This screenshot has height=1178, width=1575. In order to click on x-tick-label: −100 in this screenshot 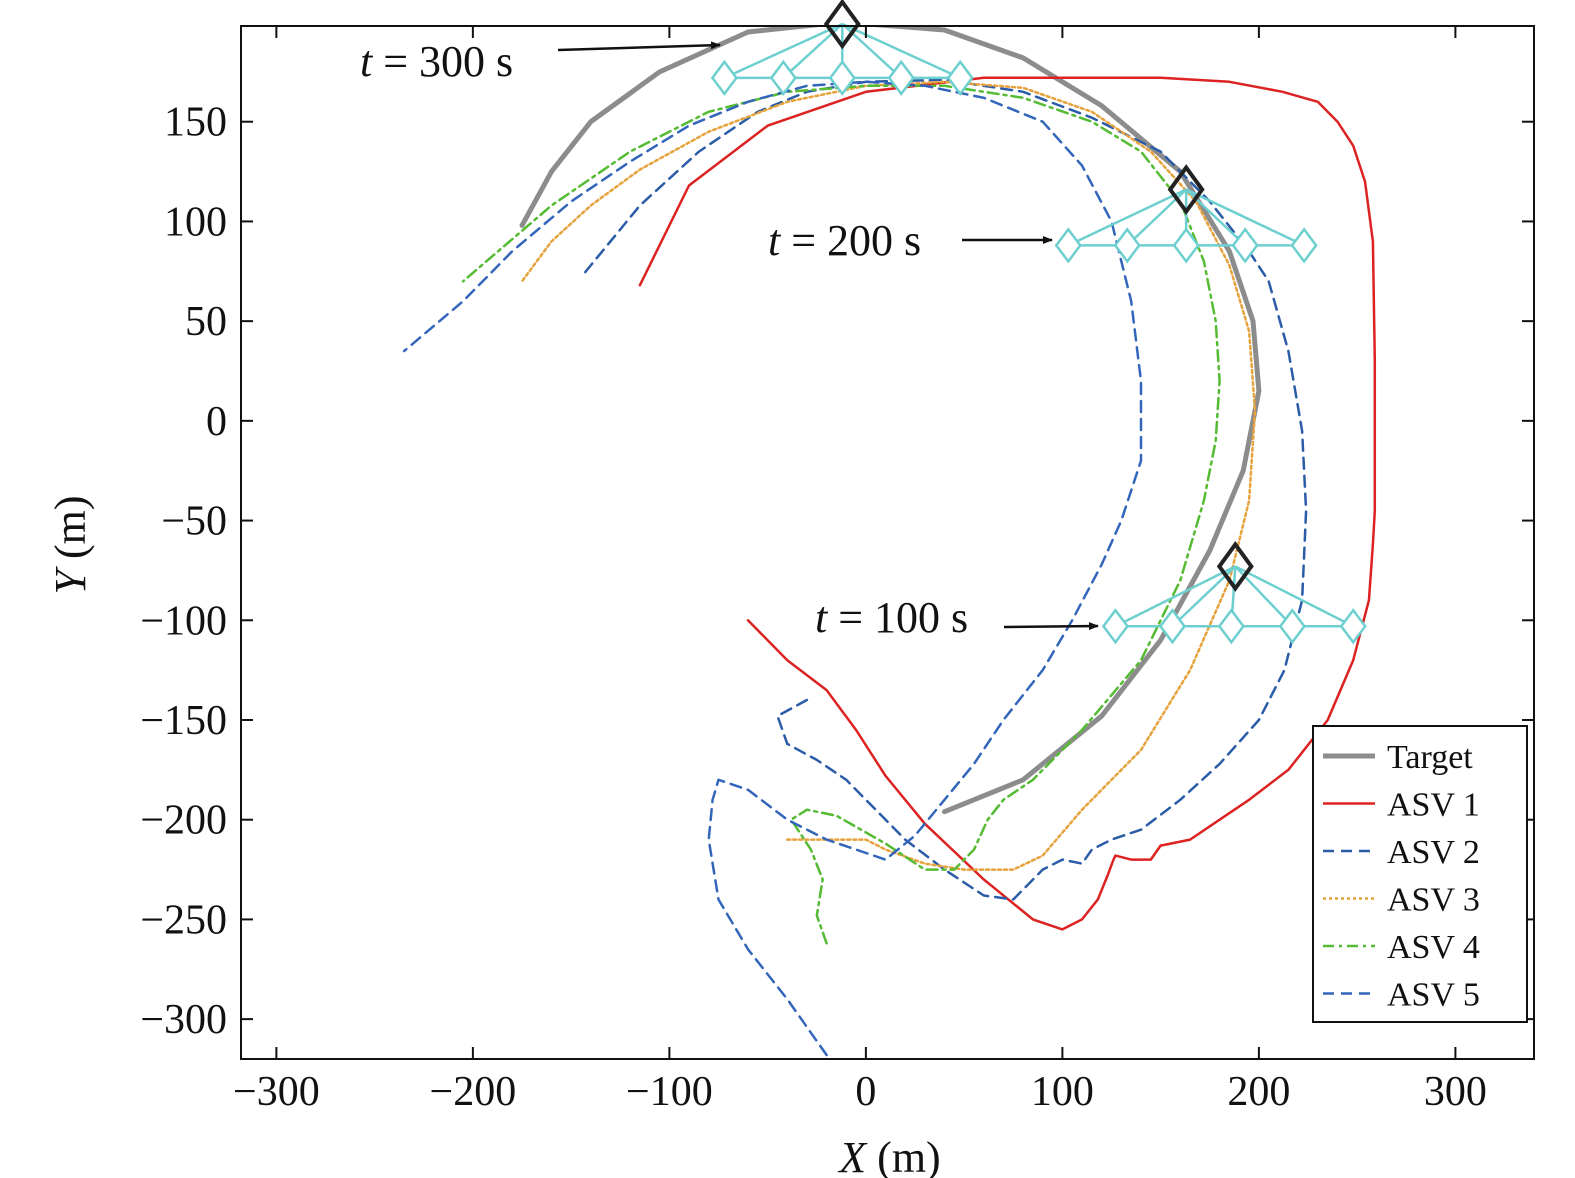, I will do `click(669, 1092)`.